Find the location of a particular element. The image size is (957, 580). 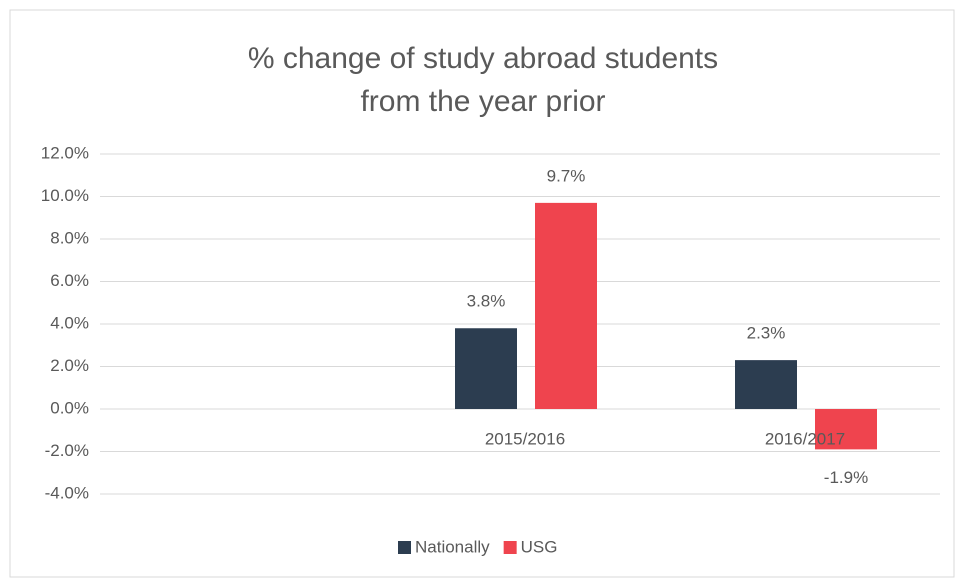

y-tick-label: 2.0% is located at coordinates (69, 365).